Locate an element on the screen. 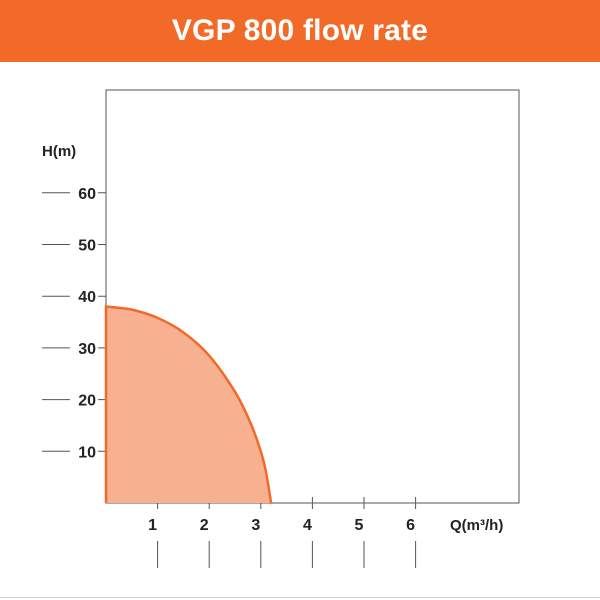 This screenshot has width=600, height=600. y-tick-label: 40 is located at coordinates (87, 297).